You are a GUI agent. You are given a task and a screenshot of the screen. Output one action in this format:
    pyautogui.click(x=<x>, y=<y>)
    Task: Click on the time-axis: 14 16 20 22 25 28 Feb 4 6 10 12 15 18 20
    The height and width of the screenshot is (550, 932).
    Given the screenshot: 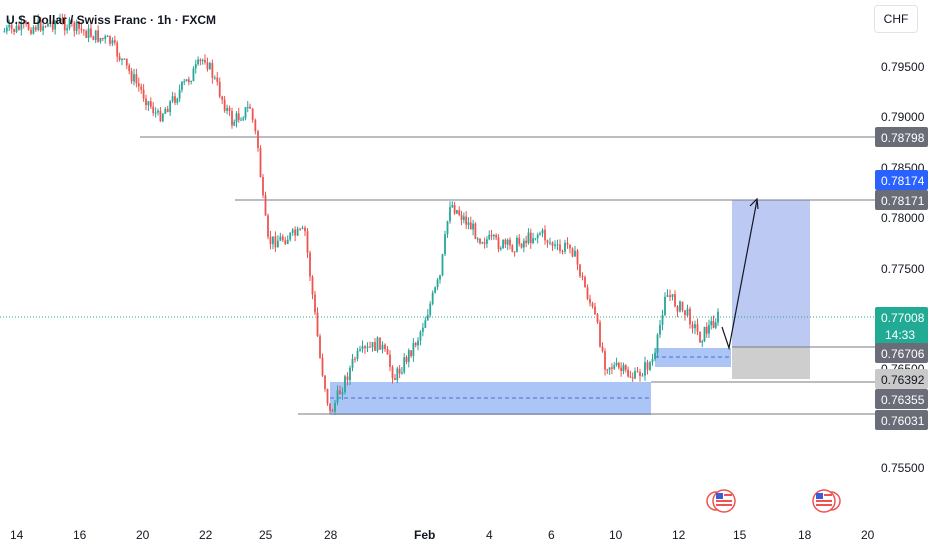 What is the action you would take?
    pyautogui.click(x=442, y=535)
    